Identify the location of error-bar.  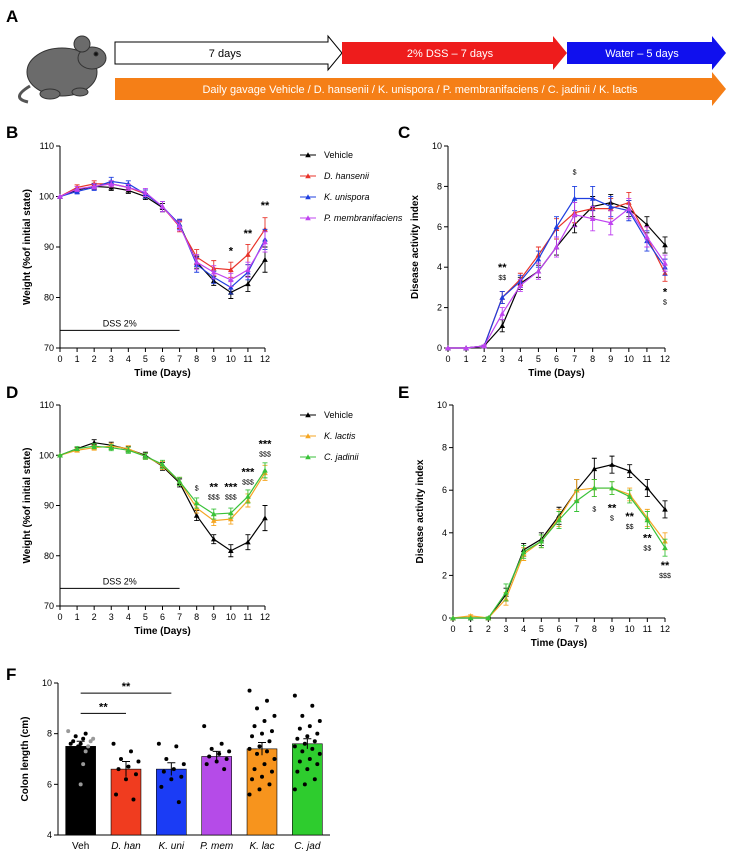
(171, 769).